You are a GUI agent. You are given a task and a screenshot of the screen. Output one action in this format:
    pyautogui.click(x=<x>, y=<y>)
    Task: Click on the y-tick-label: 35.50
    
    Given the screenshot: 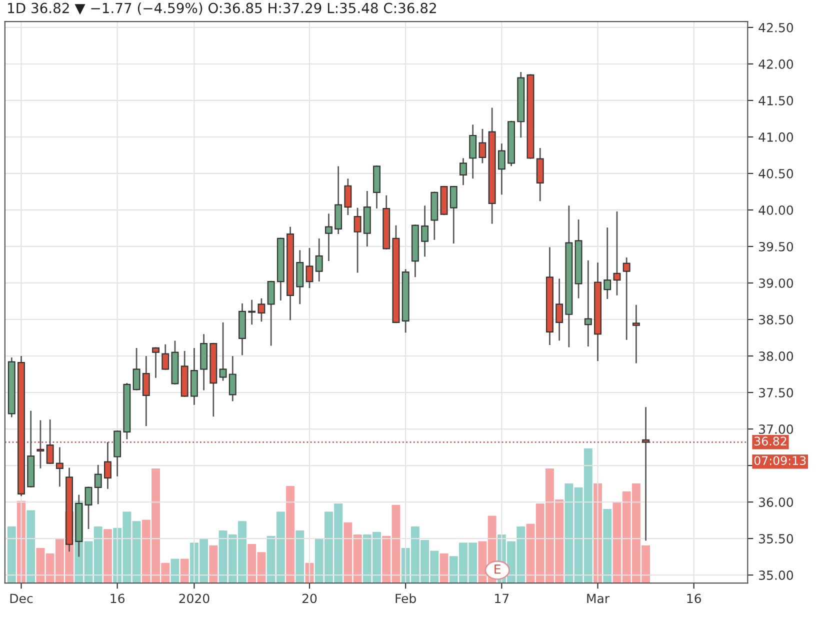 What is the action you would take?
    pyautogui.click(x=776, y=539)
    